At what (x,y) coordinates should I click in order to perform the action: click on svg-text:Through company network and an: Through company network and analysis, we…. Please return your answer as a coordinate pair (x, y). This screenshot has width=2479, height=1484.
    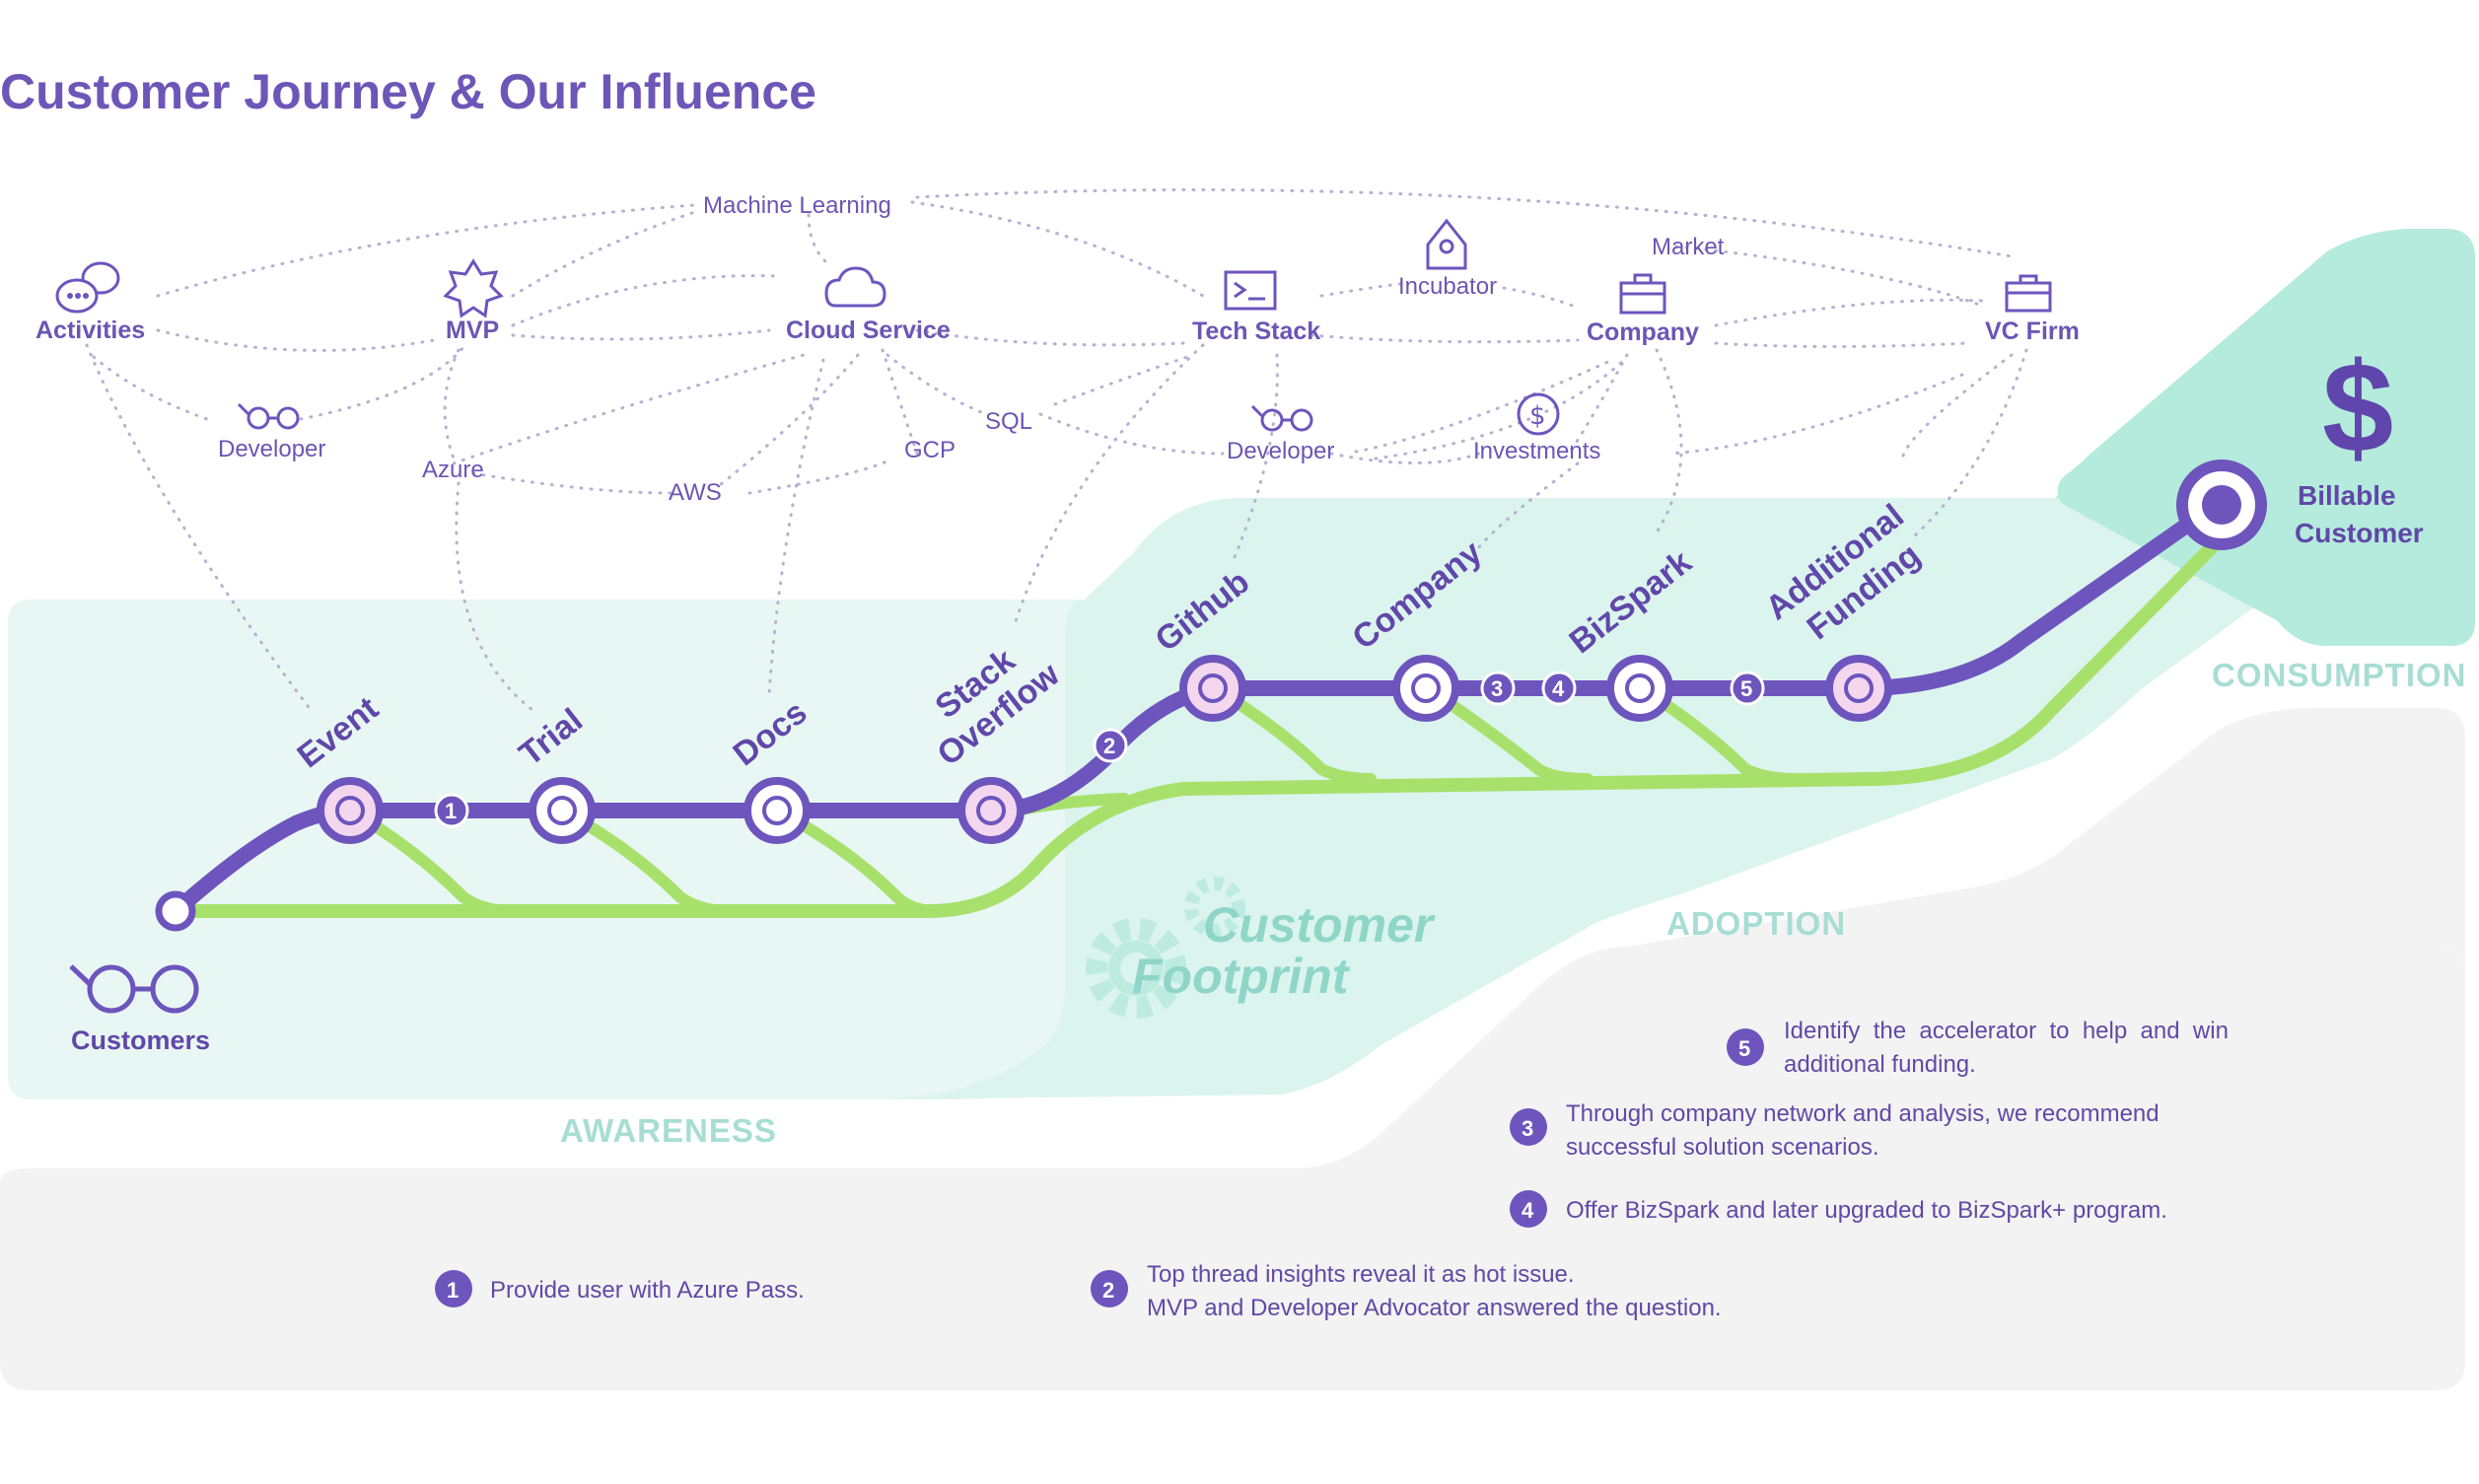
    Looking at the image, I should click on (1863, 1113).